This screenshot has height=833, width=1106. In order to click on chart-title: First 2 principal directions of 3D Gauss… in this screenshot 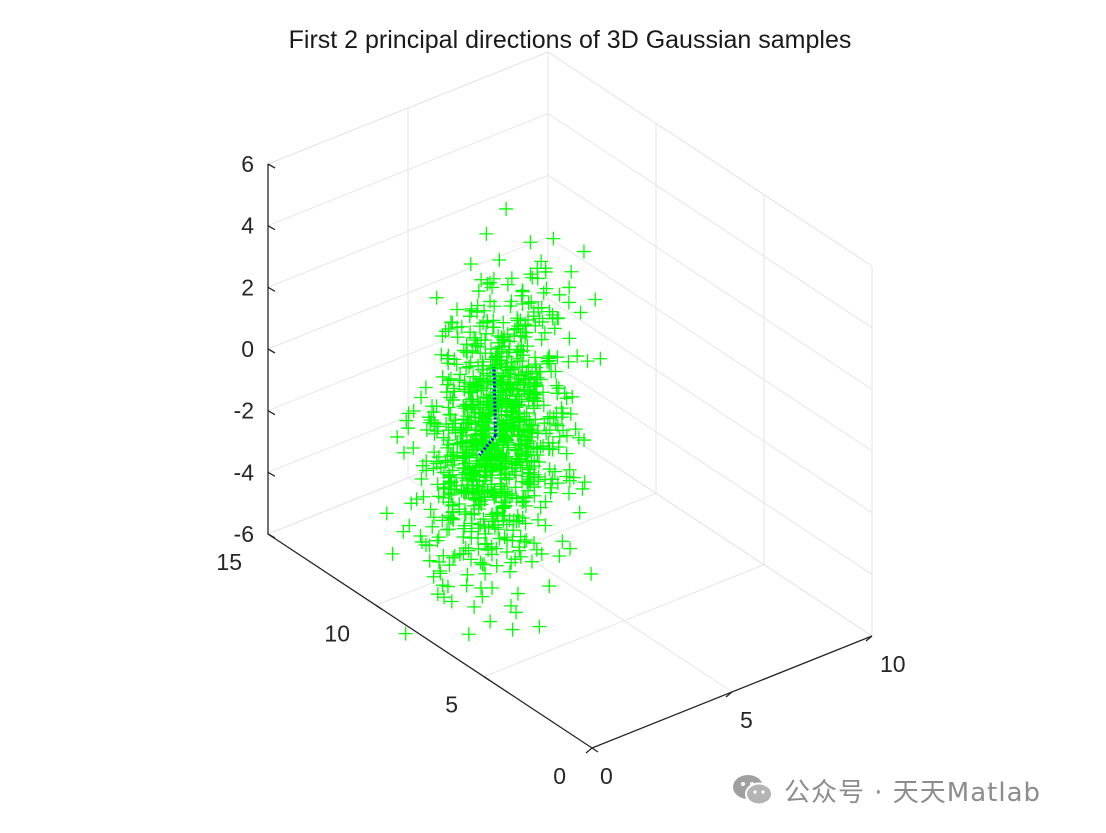, I will do `click(570, 40)`.